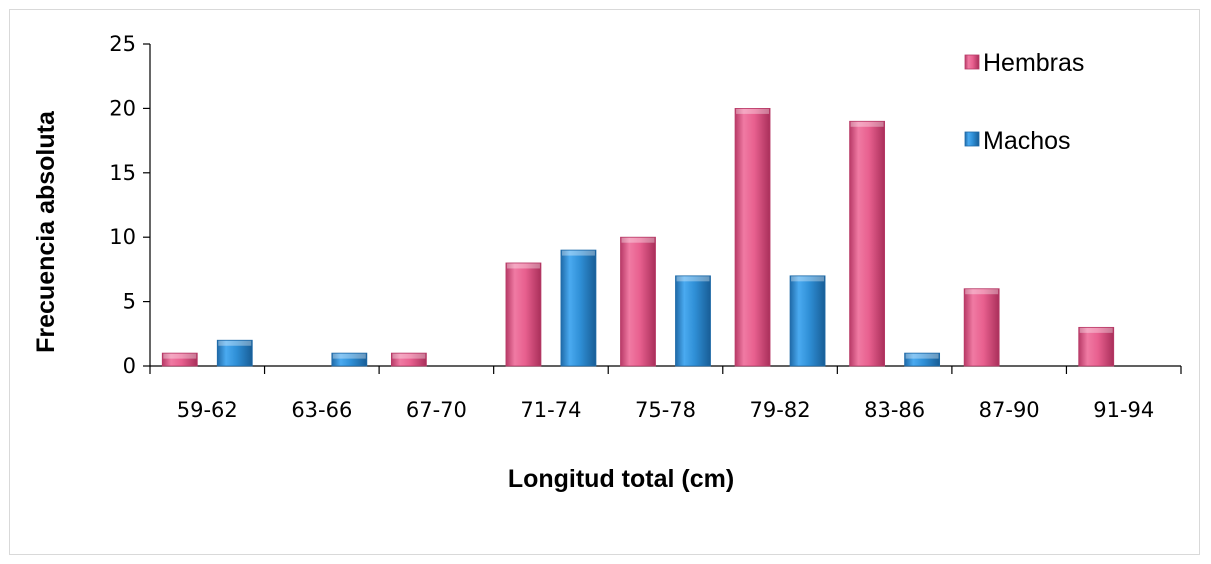 This screenshot has width=1211, height=564. Describe the element at coordinates (129, 302) in the screenshot. I see `y-tick-label: 5` at that location.